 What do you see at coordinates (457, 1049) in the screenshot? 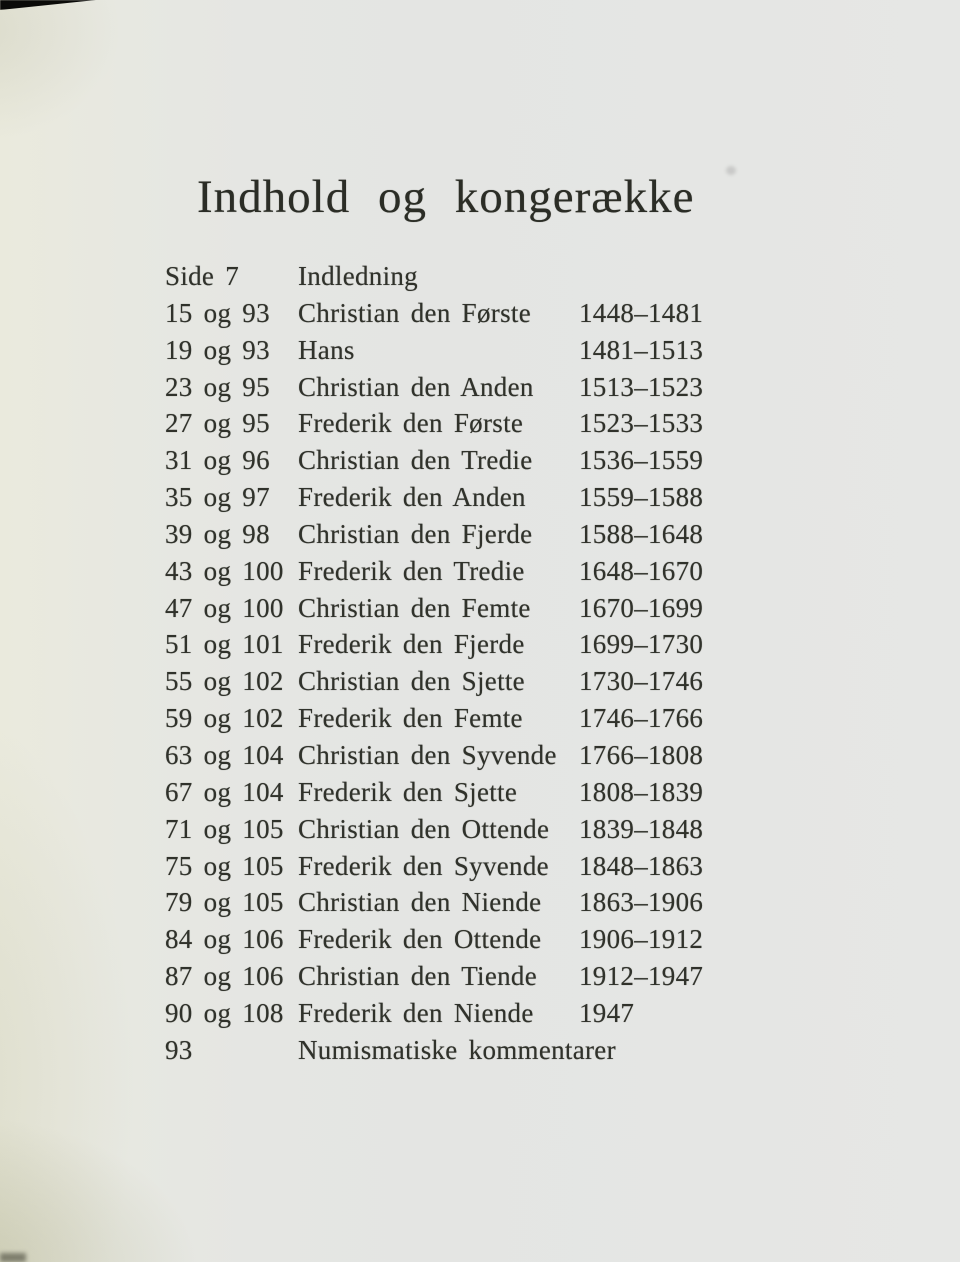
I see `entry-name: Numismatiske kommentarer` at bounding box center [457, 1049].